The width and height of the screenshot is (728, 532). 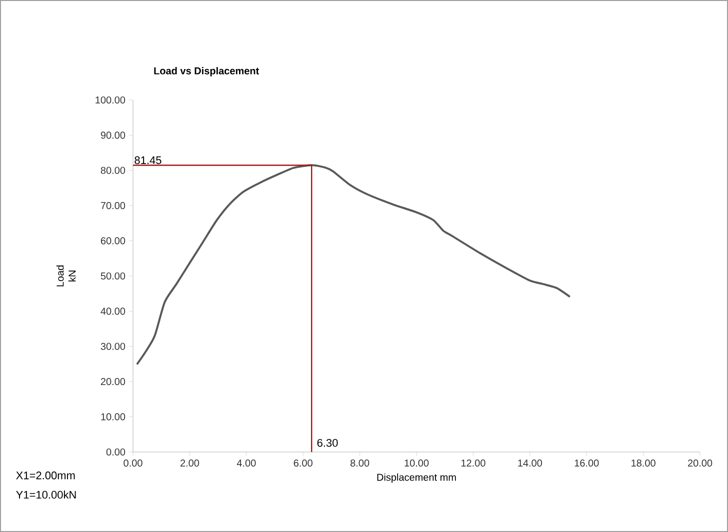 I want to click on x-tick-label: 4.00, so click(x=246, y=463).